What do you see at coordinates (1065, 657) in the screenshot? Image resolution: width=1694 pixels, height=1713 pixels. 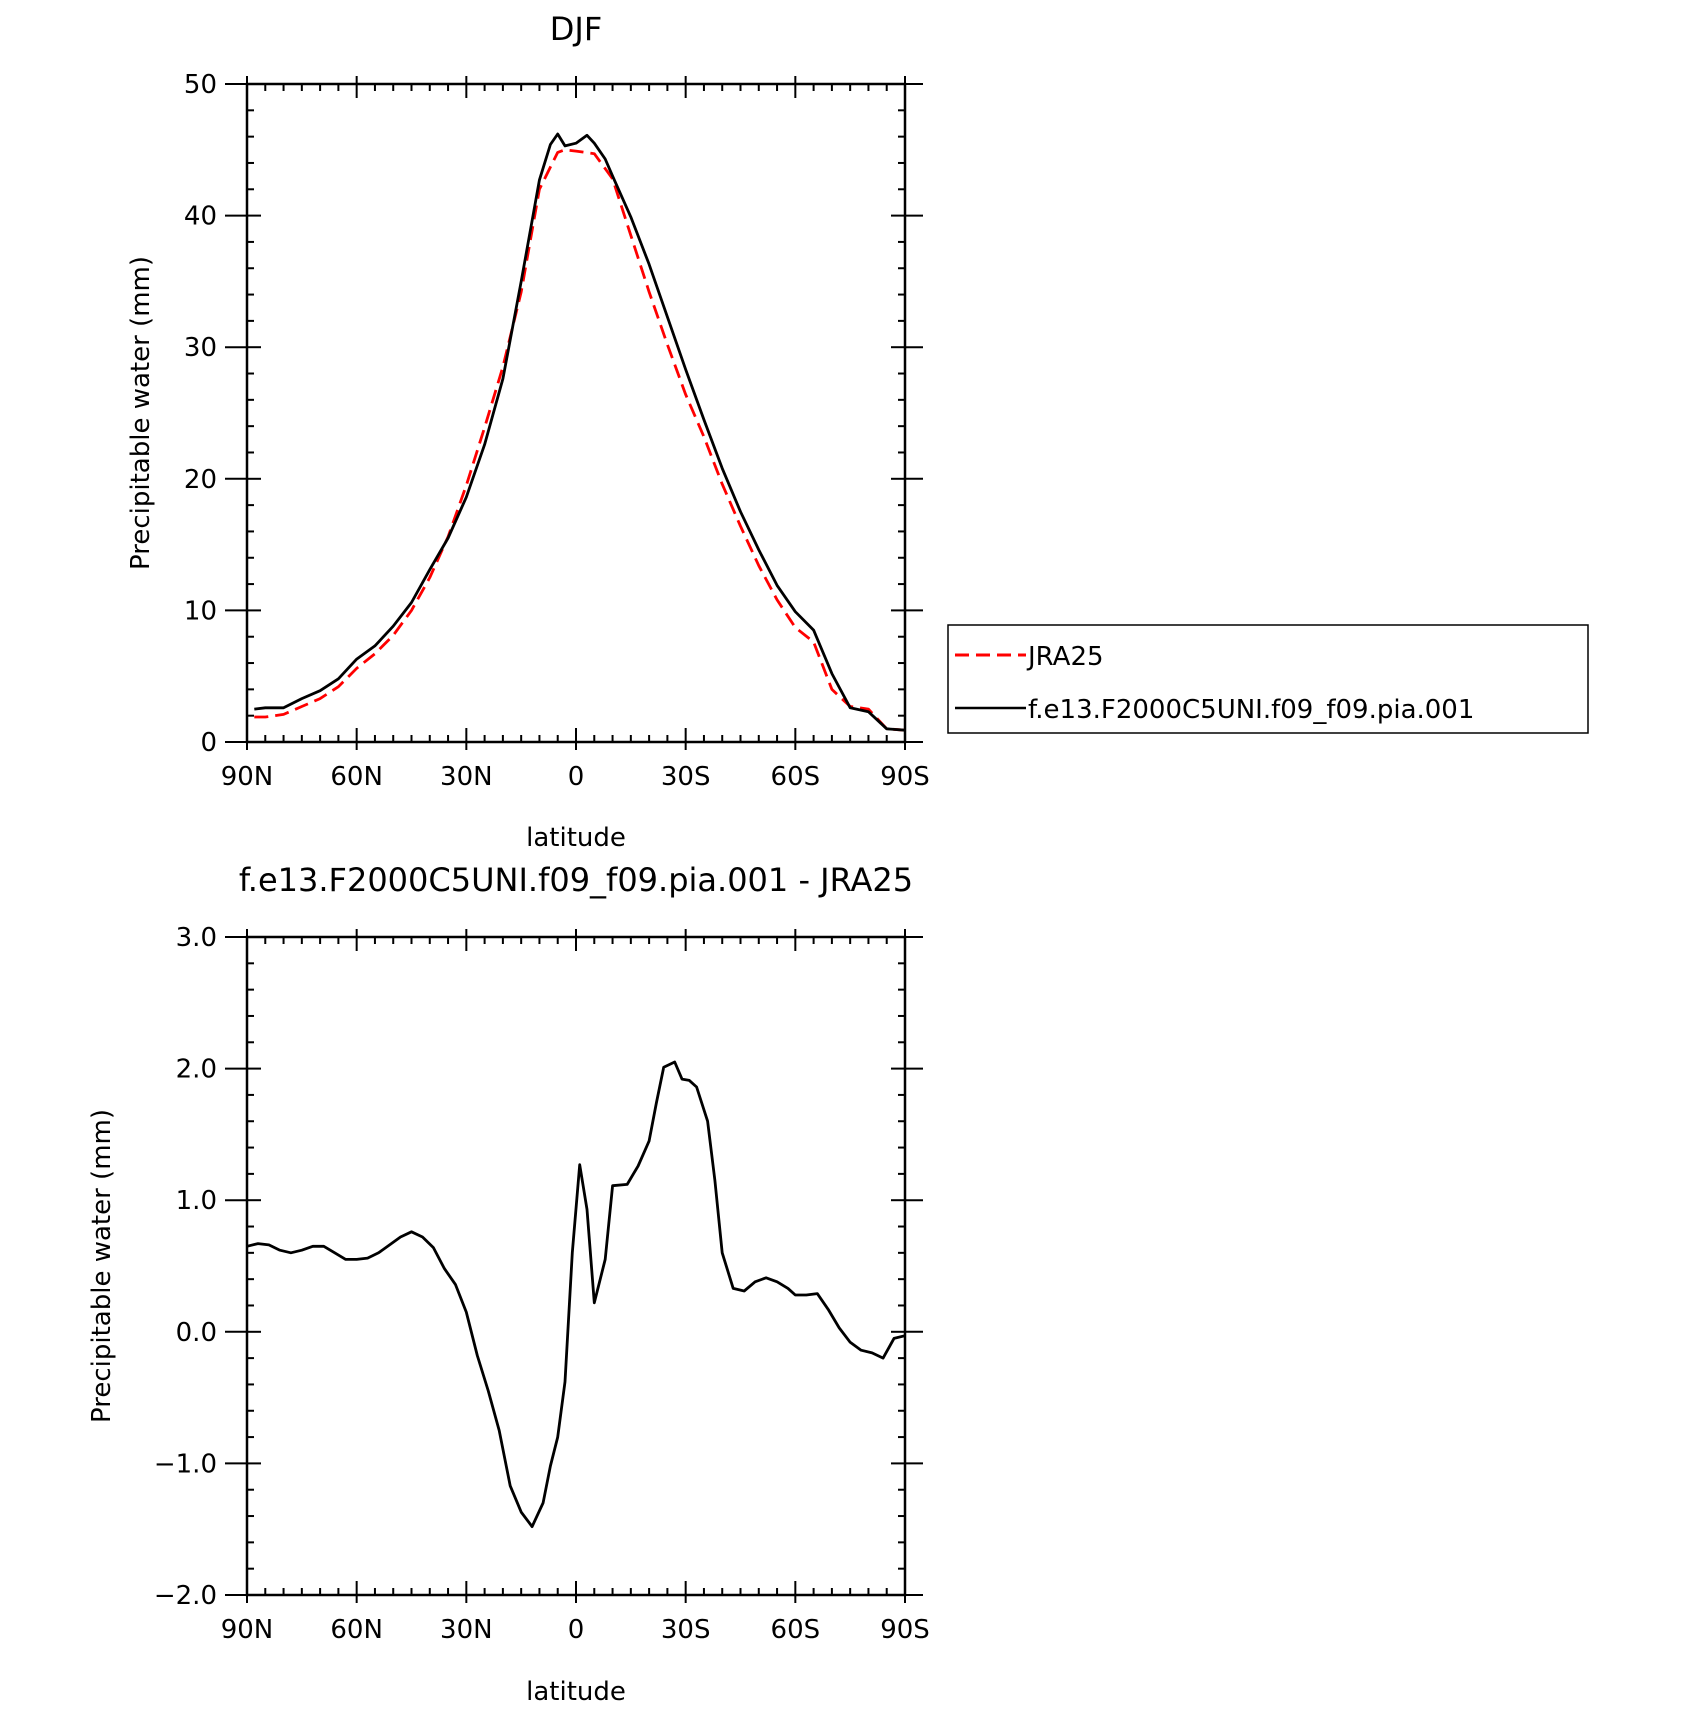 I see `legend-label-jra25: JRA25` at bounding box center [1065, 657].